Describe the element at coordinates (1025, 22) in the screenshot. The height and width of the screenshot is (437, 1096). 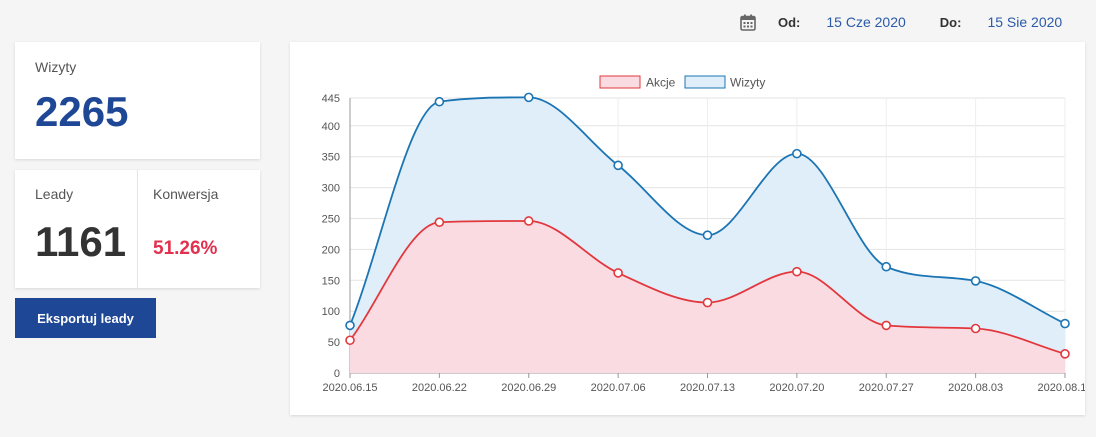
I see `date-to-value: 15 Sie 2020` at that location.